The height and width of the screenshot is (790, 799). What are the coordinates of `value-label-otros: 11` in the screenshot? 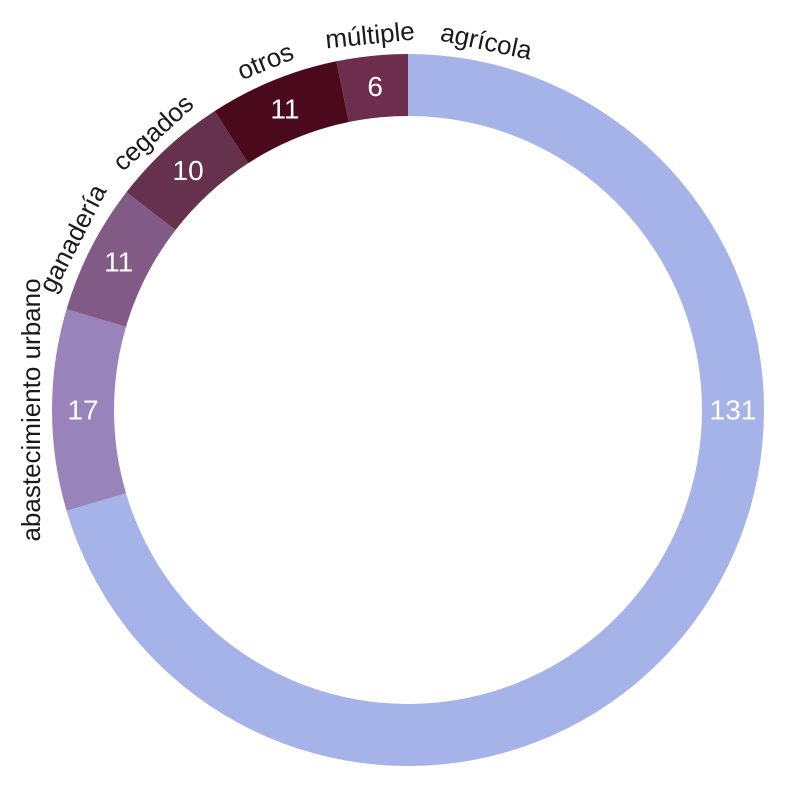 It's located at (284, 109).